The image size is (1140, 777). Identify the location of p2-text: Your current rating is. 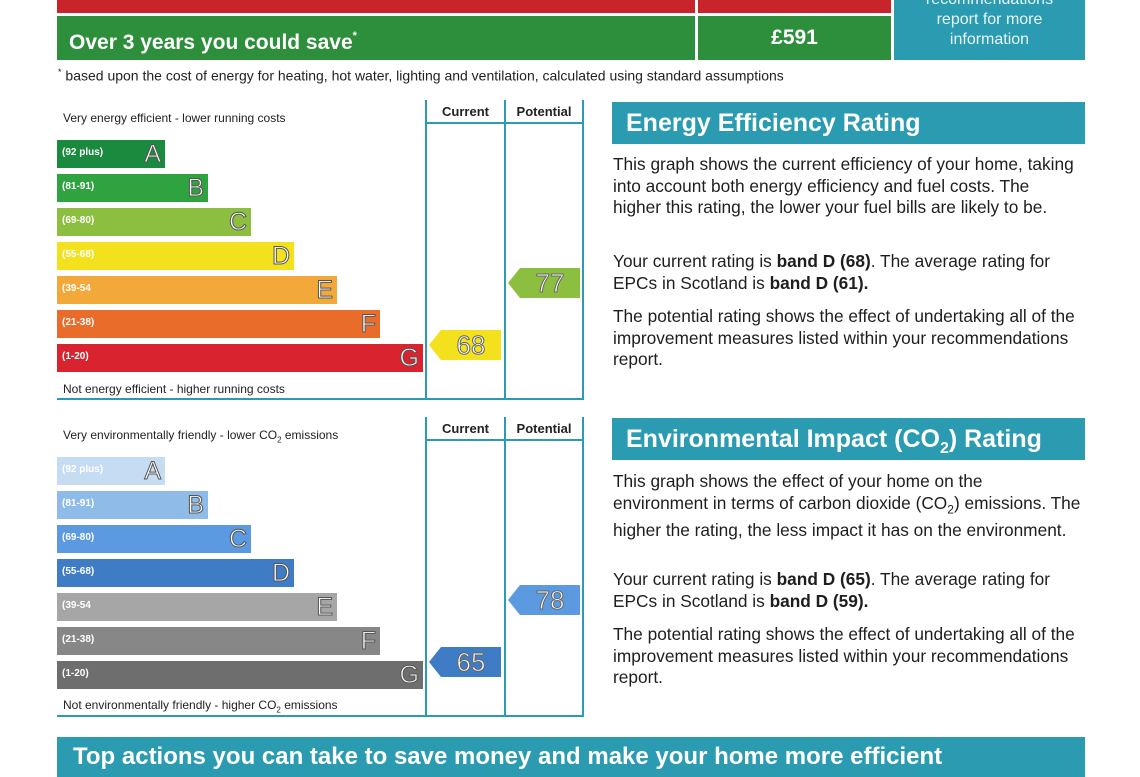
(695, 261).